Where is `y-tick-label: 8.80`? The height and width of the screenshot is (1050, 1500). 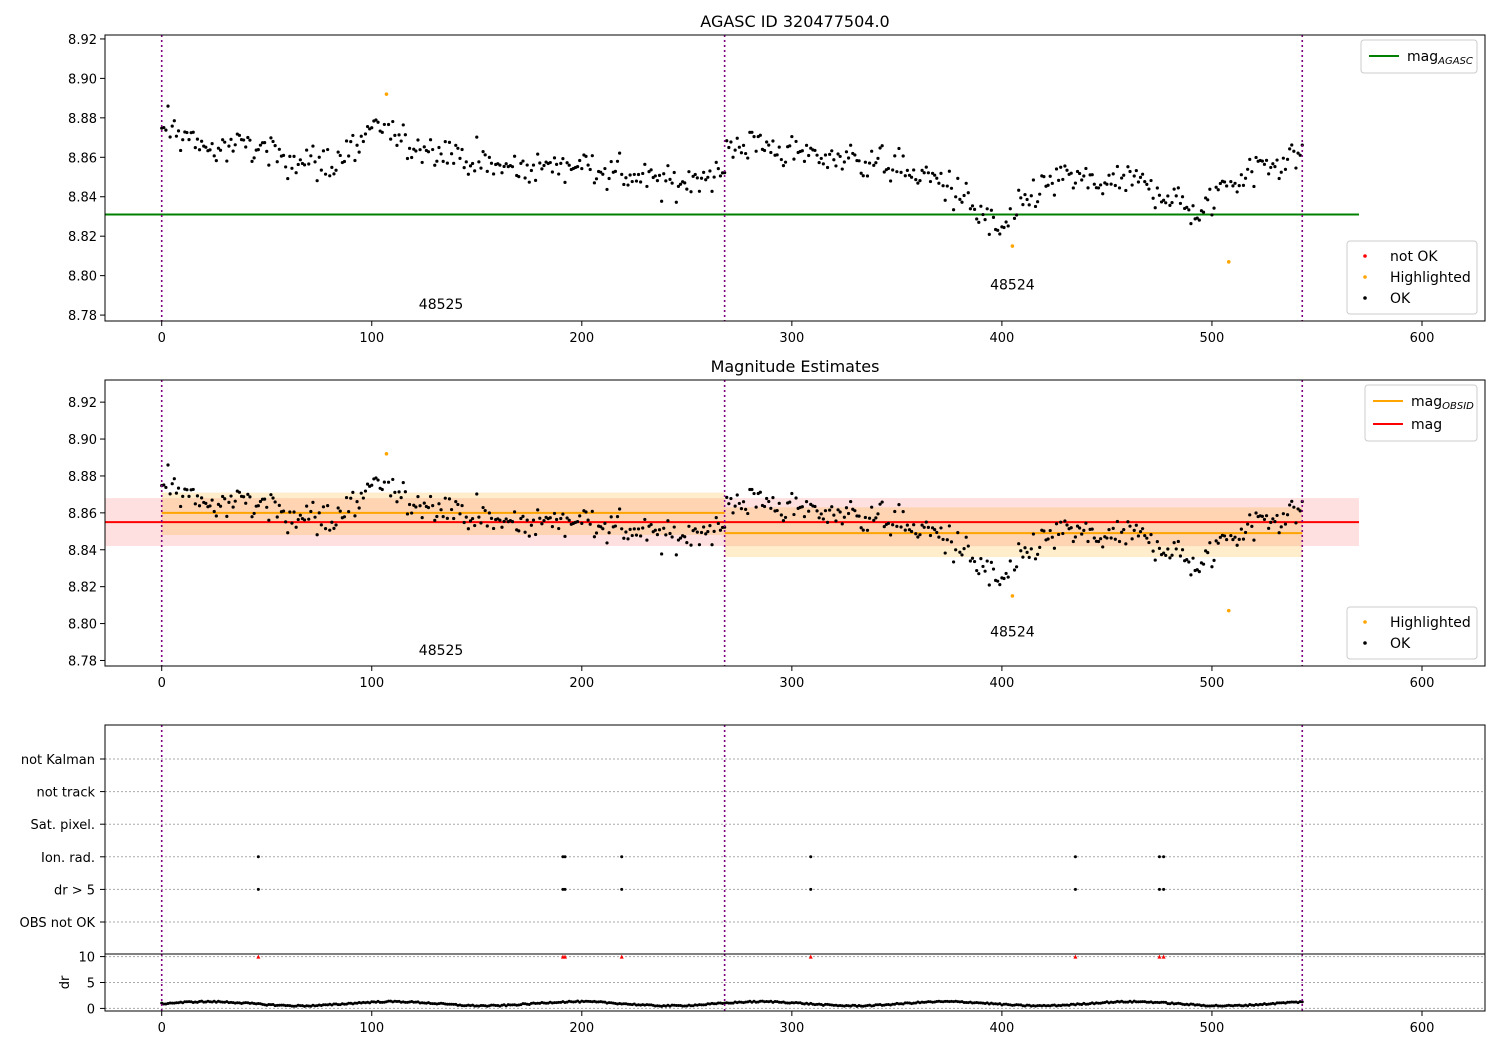
y-tick-label: 8.80 is located at coordinates (82, 625).